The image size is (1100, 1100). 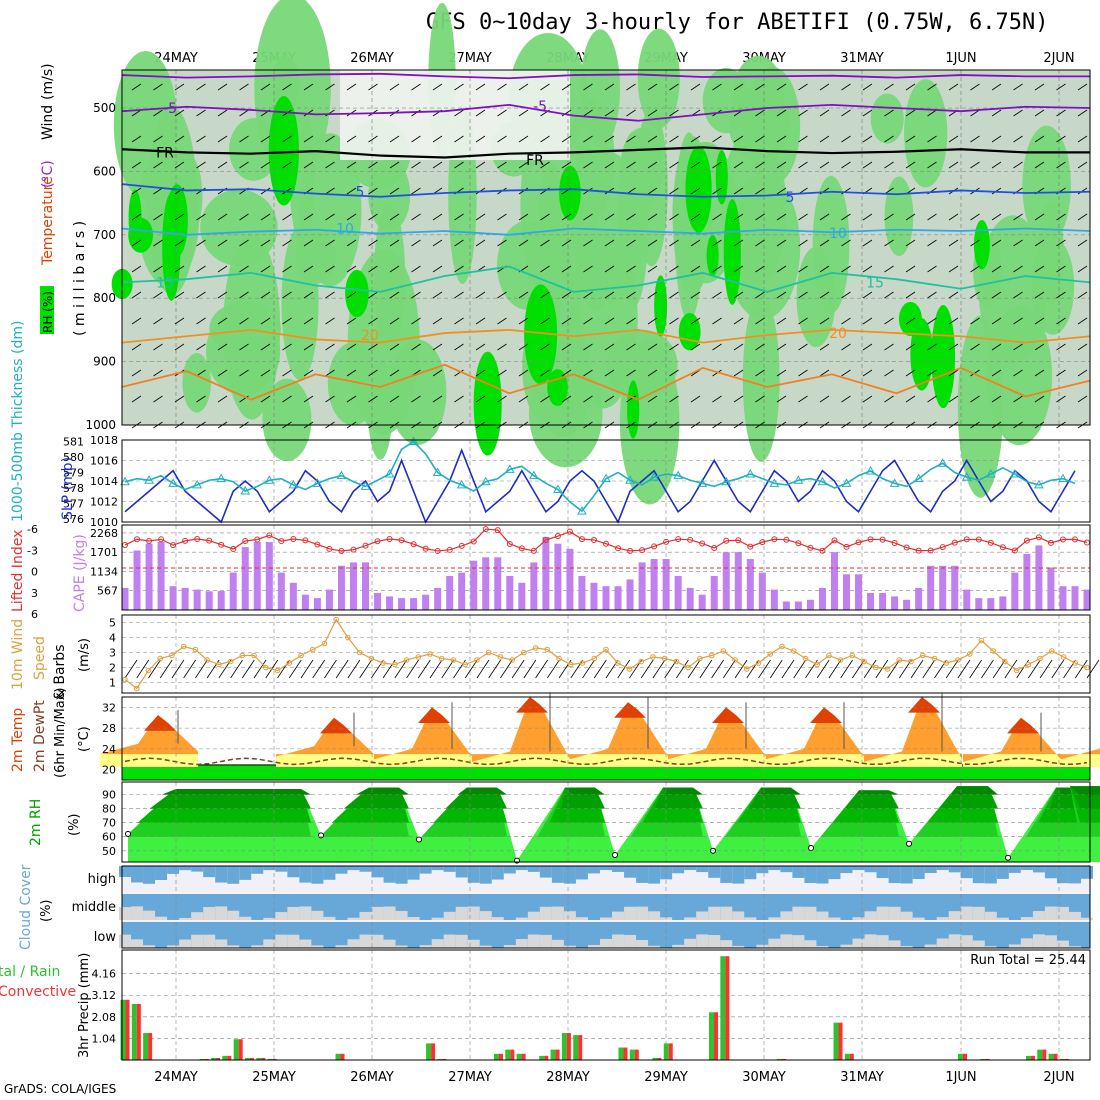 I want to click on rh2m-axis-label: 2m RH, so click(x=36, y=822).